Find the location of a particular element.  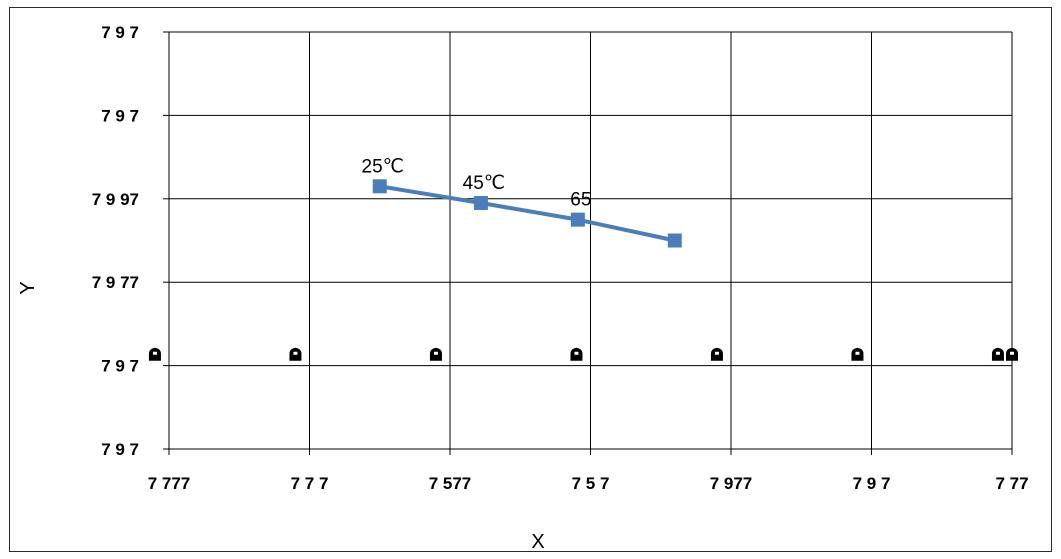

markers-row is located at coordinates (583, 354).